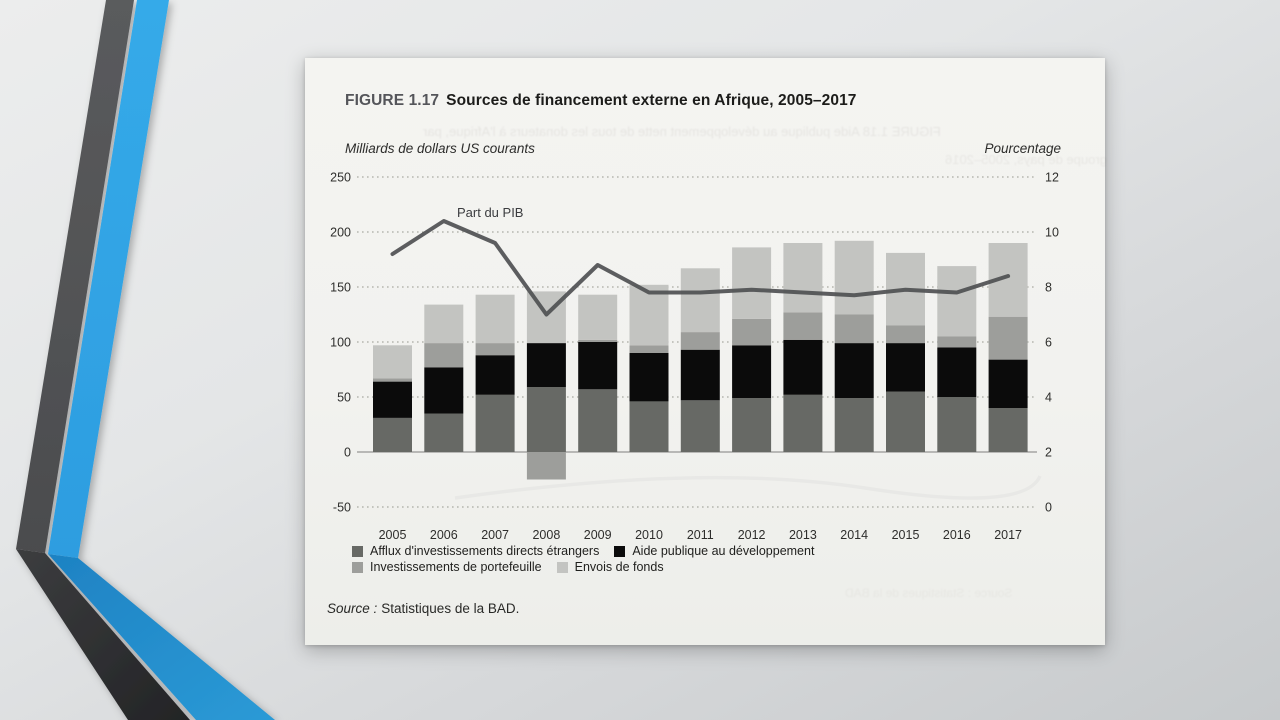 Image resolution: width=1280 pixels, height=720 pixels. Describe the element at coordinates (752, 535) in the screenshot. I see `x-axis-year-label: 2012` at that location.